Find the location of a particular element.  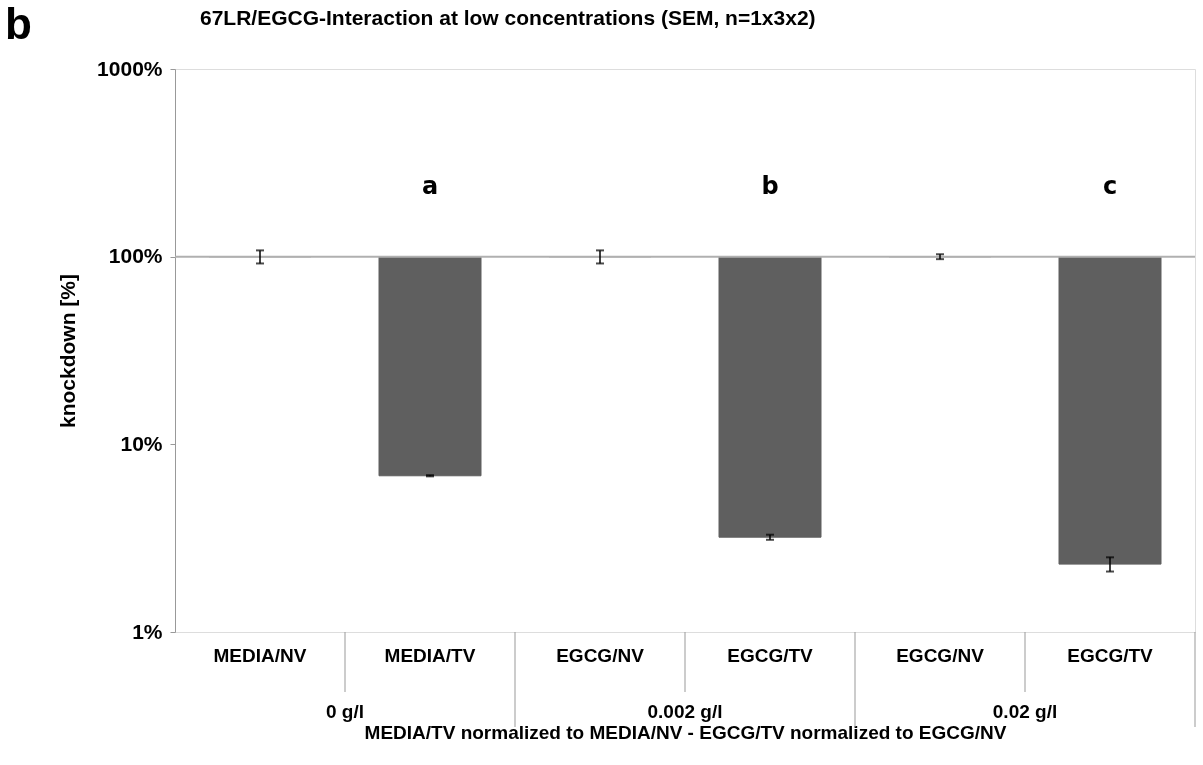

annotation: b is located at coordinates (770, 186).